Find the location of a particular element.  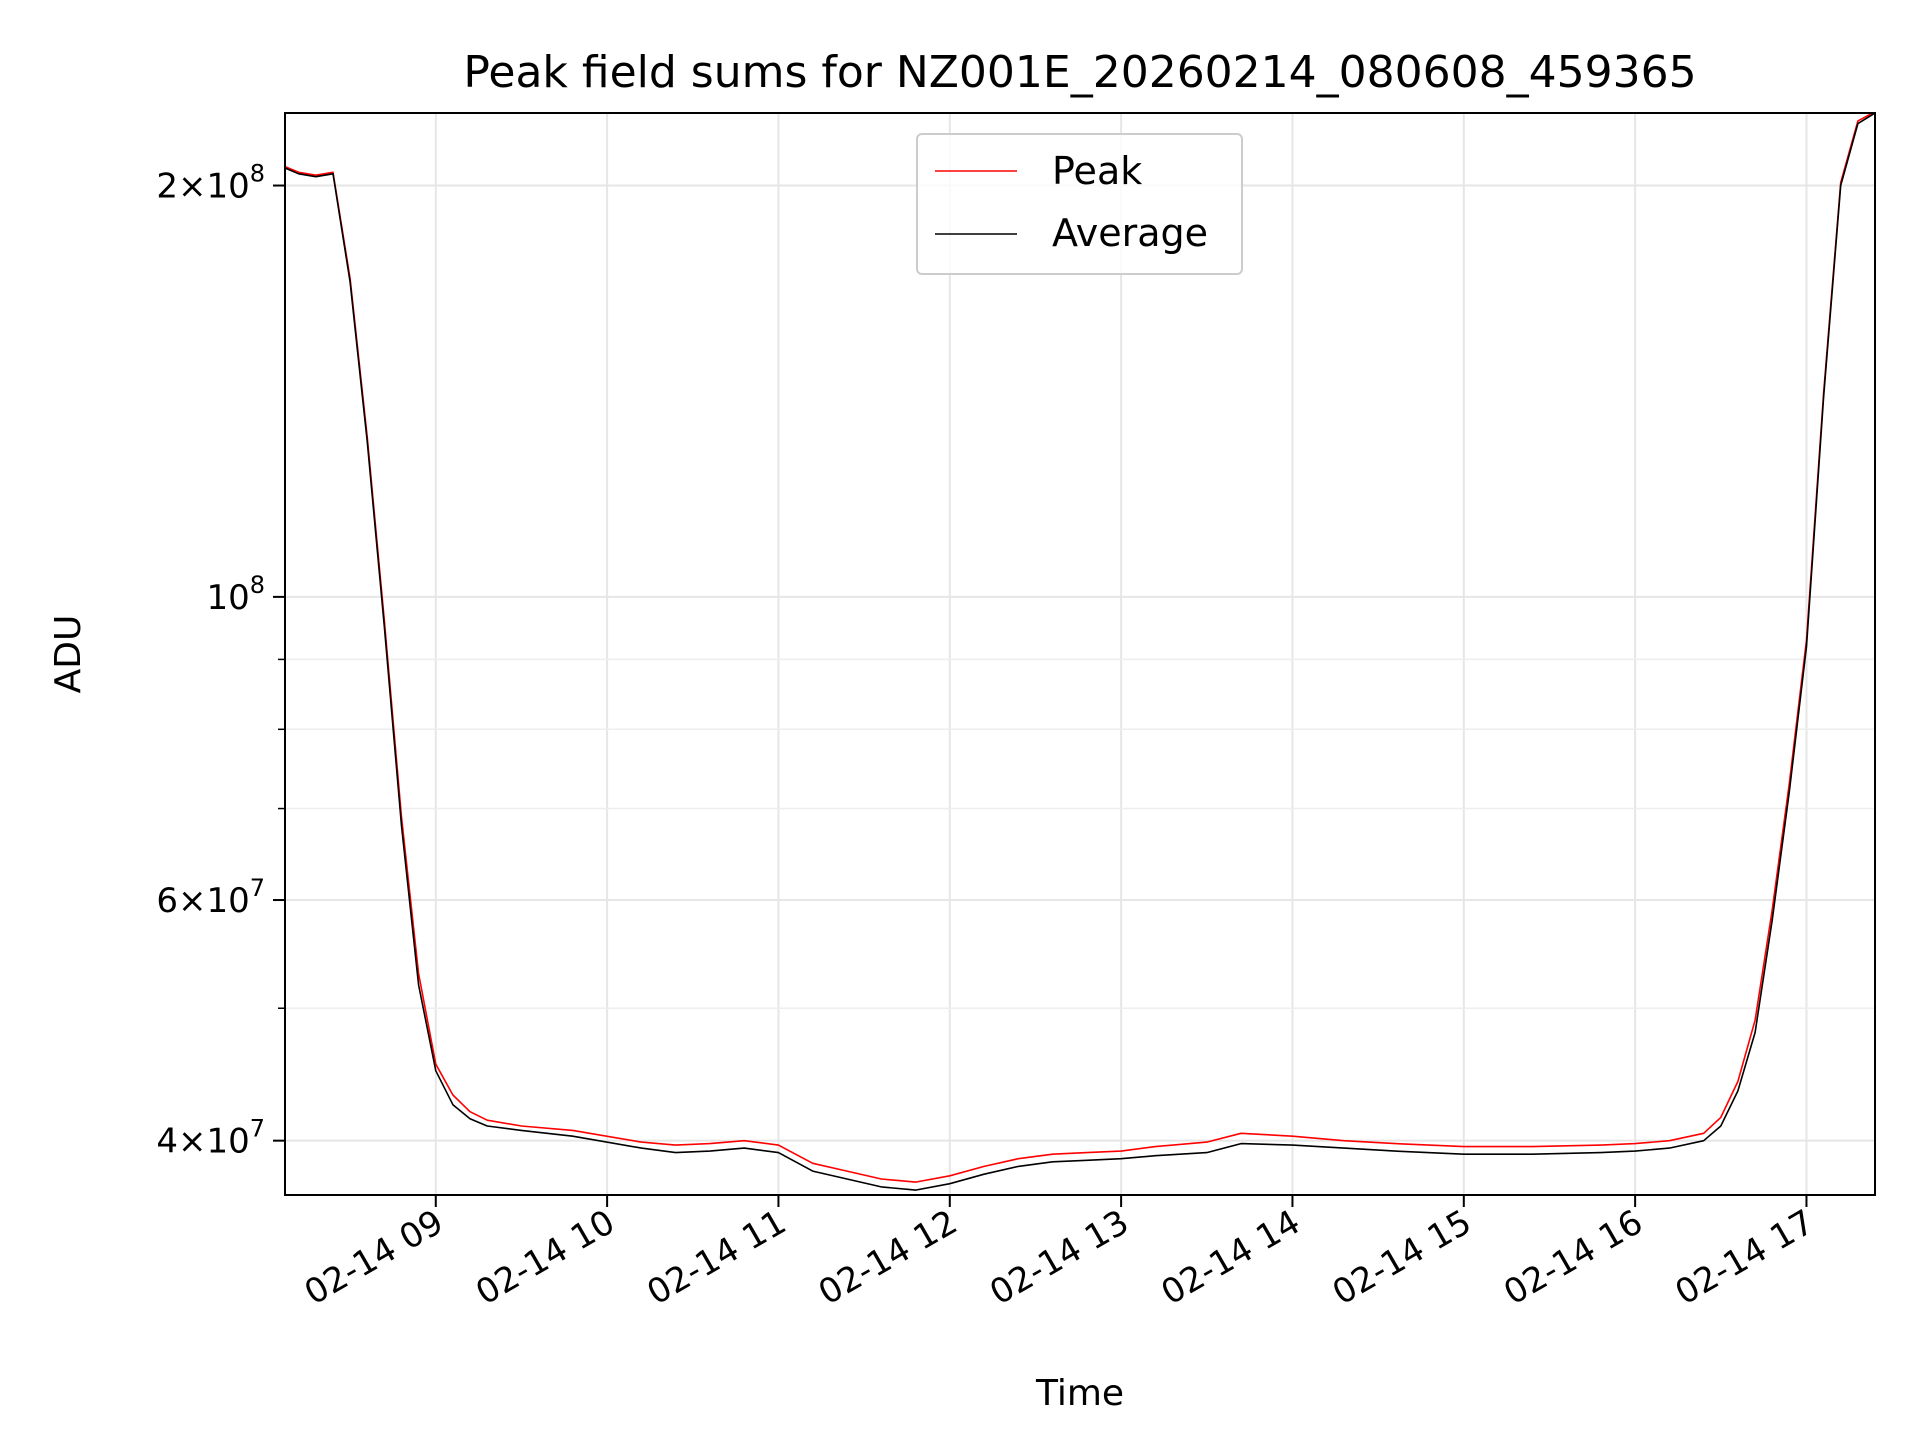

y-tick-label: 4×107 is located at coordinates (210, 1138).